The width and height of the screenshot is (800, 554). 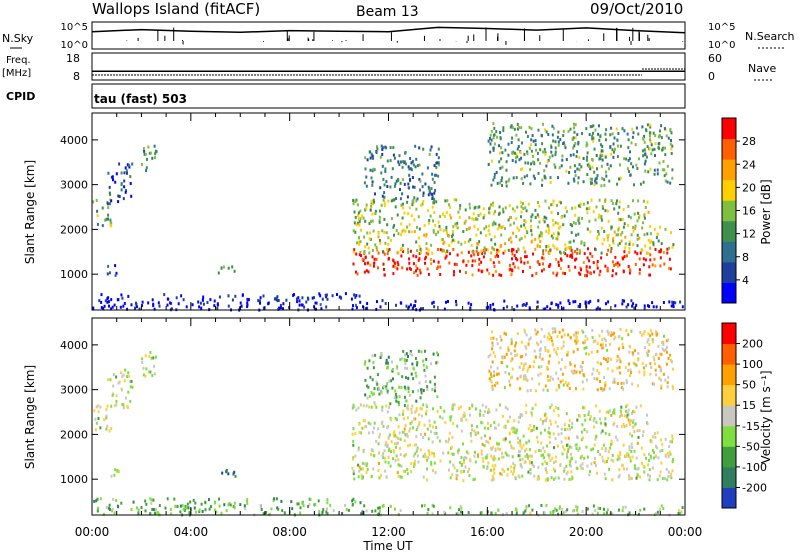 What do you see at coordinates (30, 417) in the screenshot?
I see `velocity-ylabel: Slant Range [km]` at bounding box center [30, 417].